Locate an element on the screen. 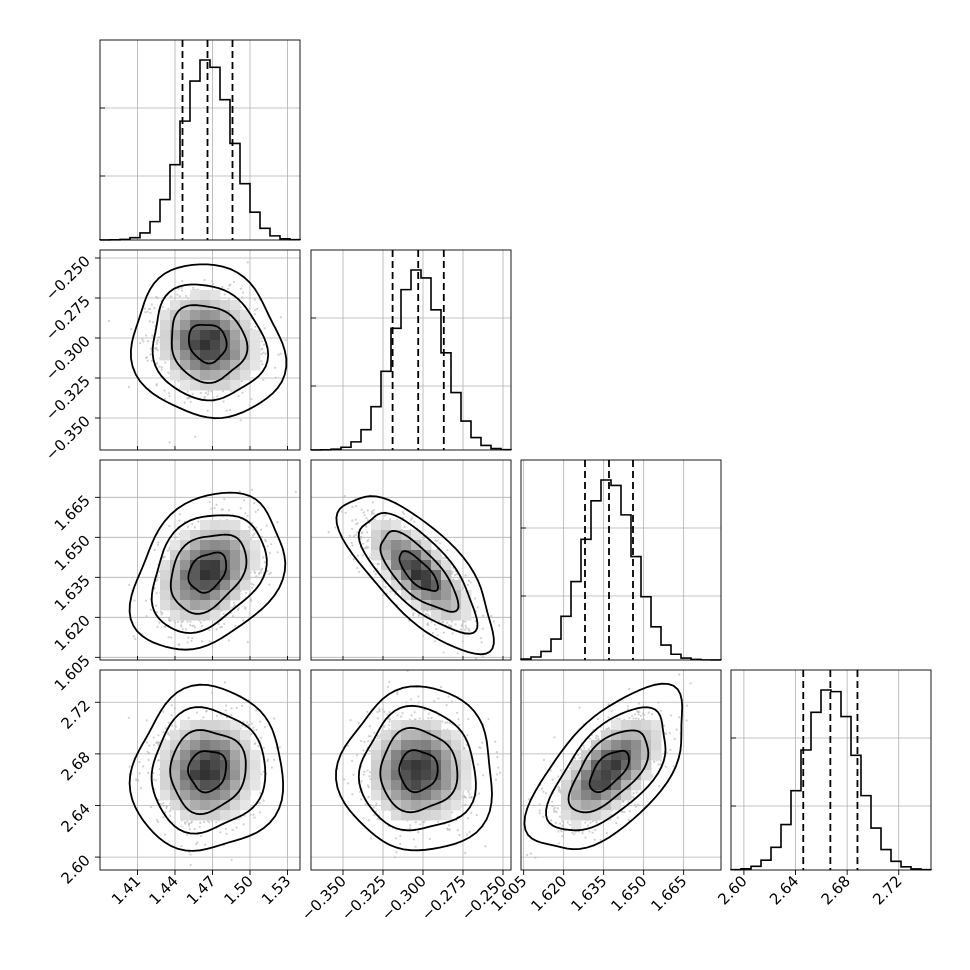 The image size is (970, 970). x-tick-label: 1.44 is located at coordinates (163, 890).